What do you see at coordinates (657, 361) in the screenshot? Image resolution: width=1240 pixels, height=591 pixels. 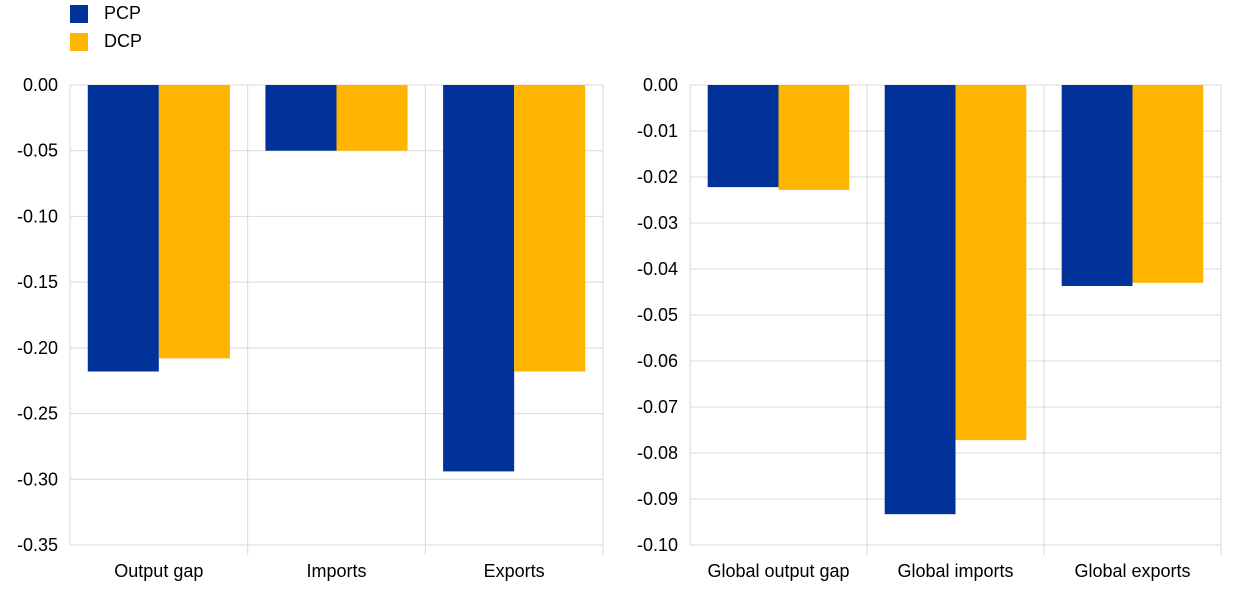 I see `y-tick-label: -0.06` at bounding box center [657, 361].